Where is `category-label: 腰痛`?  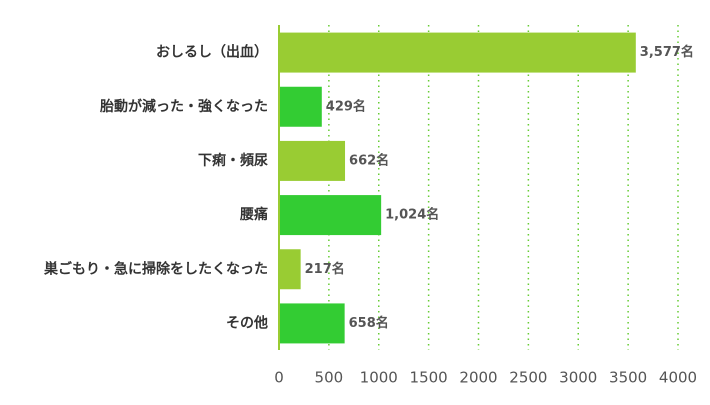 category-label: 腰痛 is located at coordinates (253, 214).